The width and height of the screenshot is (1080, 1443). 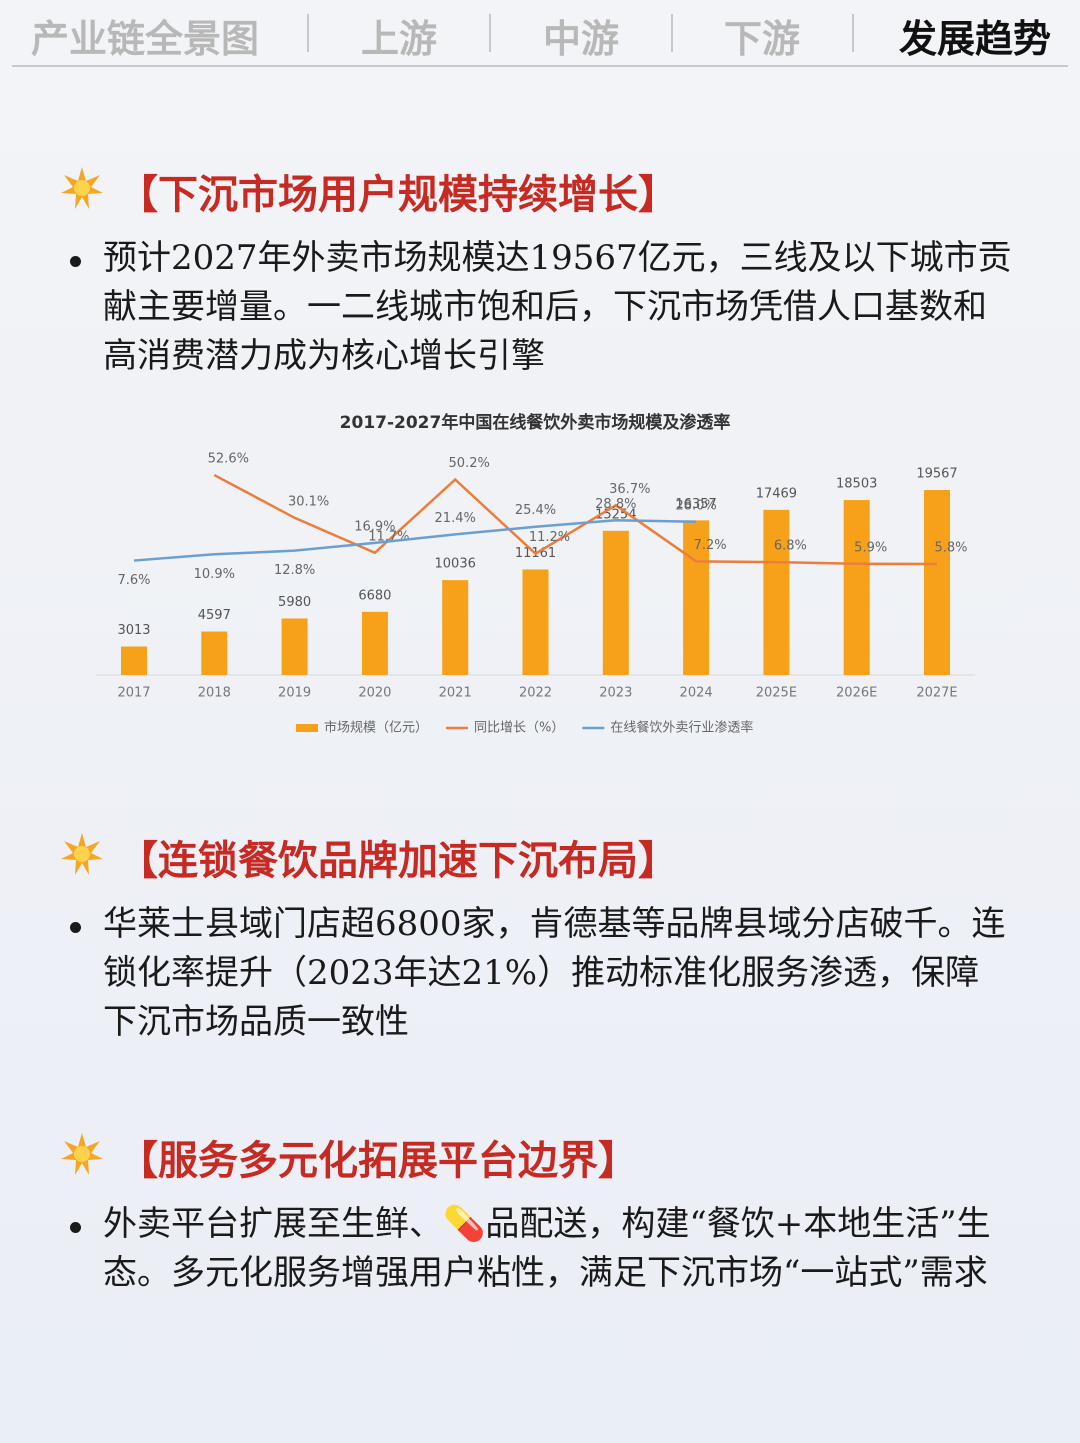 What do you see at coordinates (519, 728) in the screenshot?
I see `legend-label: 同比增长（%）` at bounding box center [519, 728].